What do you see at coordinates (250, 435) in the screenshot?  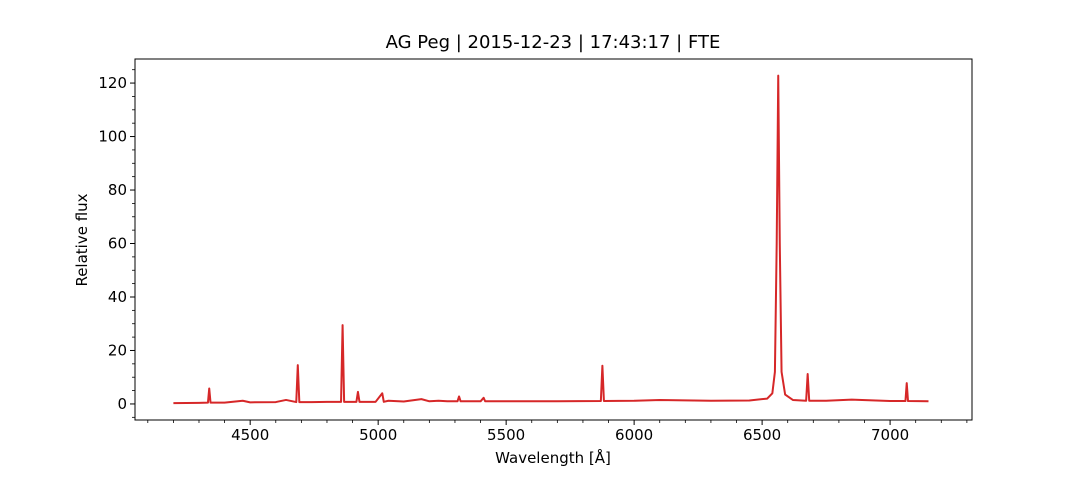 I see `x-tick-label: 4500` at bounding box center [250, 435].